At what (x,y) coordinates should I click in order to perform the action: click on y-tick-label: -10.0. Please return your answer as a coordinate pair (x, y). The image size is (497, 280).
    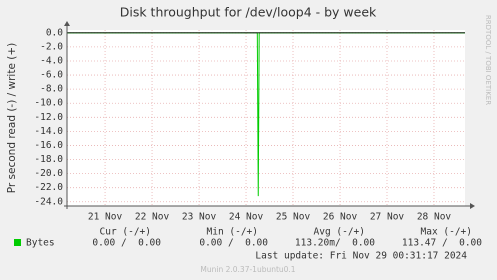
    Looking at the image, I should click on (48, 103).